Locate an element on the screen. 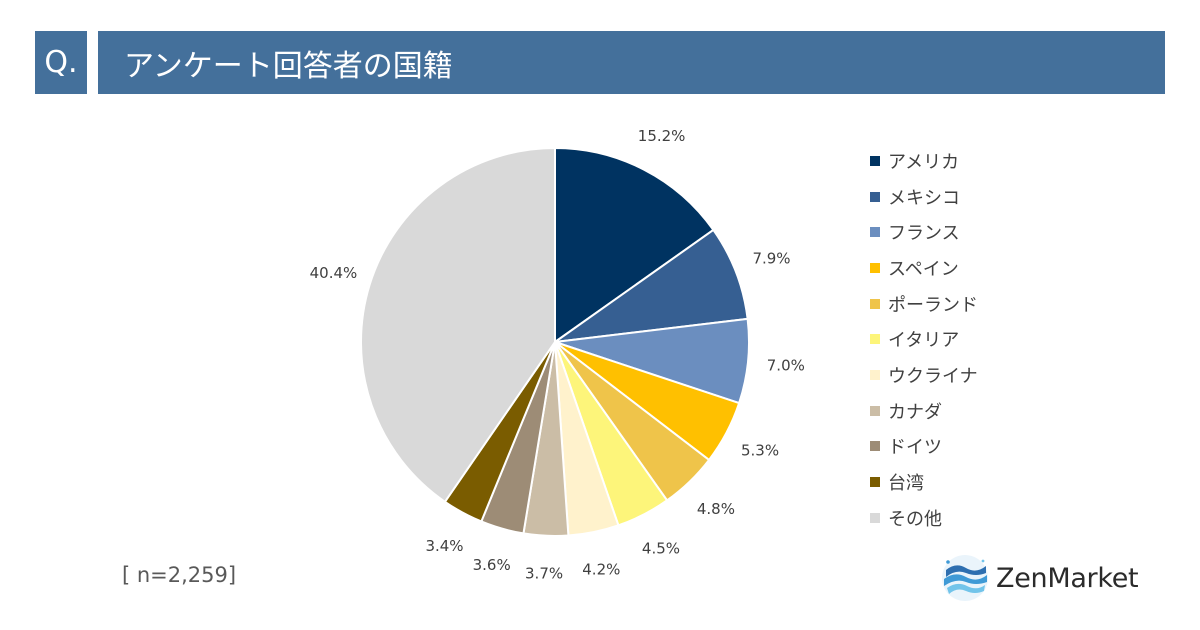 The image size is (1200, 630). legend-item-3: スペイン is located at coordinates (924, 268).